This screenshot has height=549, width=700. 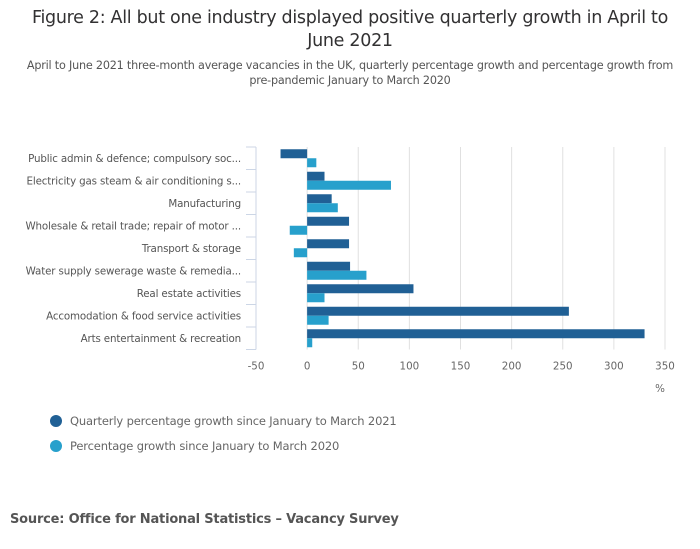 I want to click on x-tick-label: 200, so click(x=512, y=367).